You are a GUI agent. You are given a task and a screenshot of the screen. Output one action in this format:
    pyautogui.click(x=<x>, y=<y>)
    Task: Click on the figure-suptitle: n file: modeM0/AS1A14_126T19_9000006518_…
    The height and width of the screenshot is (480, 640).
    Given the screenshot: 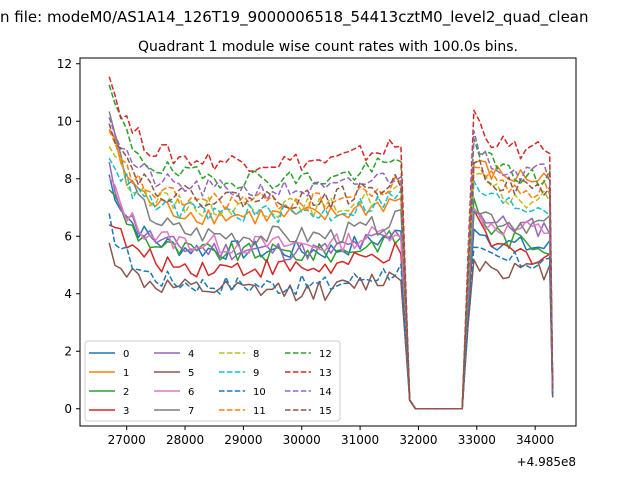 What is the action you would take?
    pyautogui.click(x=294, y=17)
    